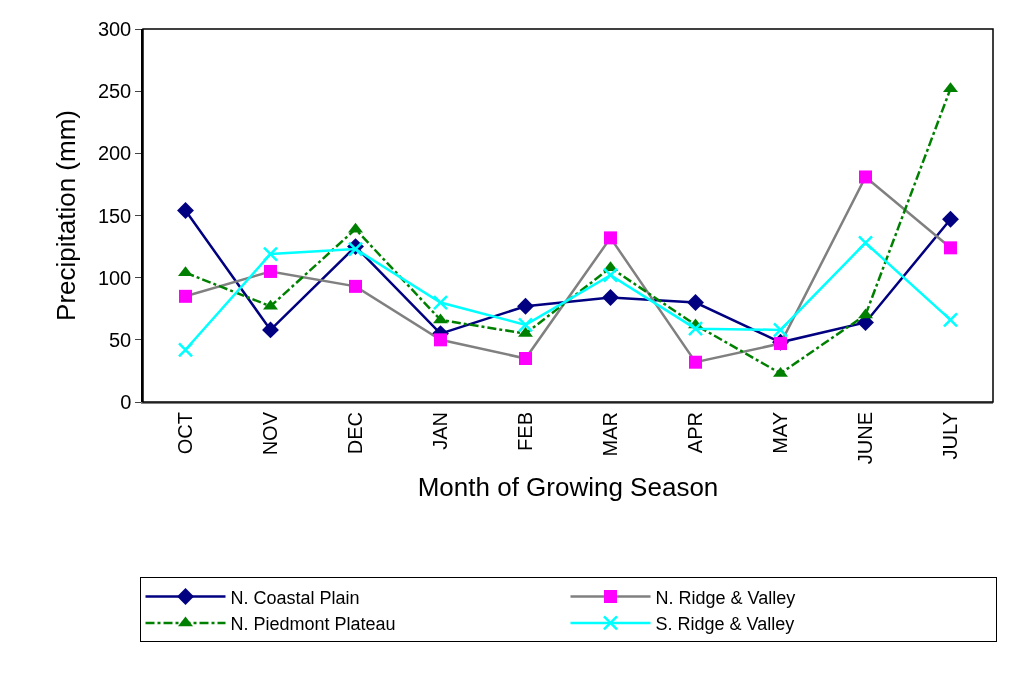 The height and width of the screenshot is (674, 1019). I want to click on x-tick-label: FEB, so click(525, 431).